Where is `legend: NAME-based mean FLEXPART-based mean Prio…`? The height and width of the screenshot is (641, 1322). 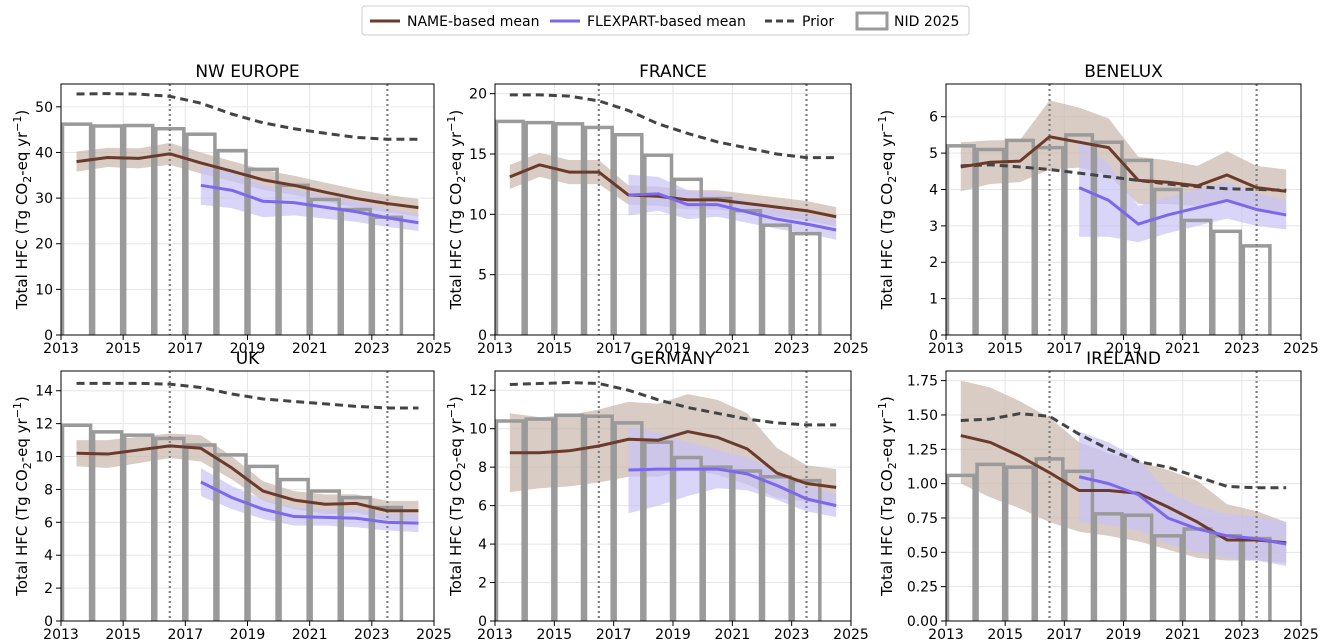 legend: NAME-based mean FLEXPART-based mean Prio… is located at coordinates (665, 20).